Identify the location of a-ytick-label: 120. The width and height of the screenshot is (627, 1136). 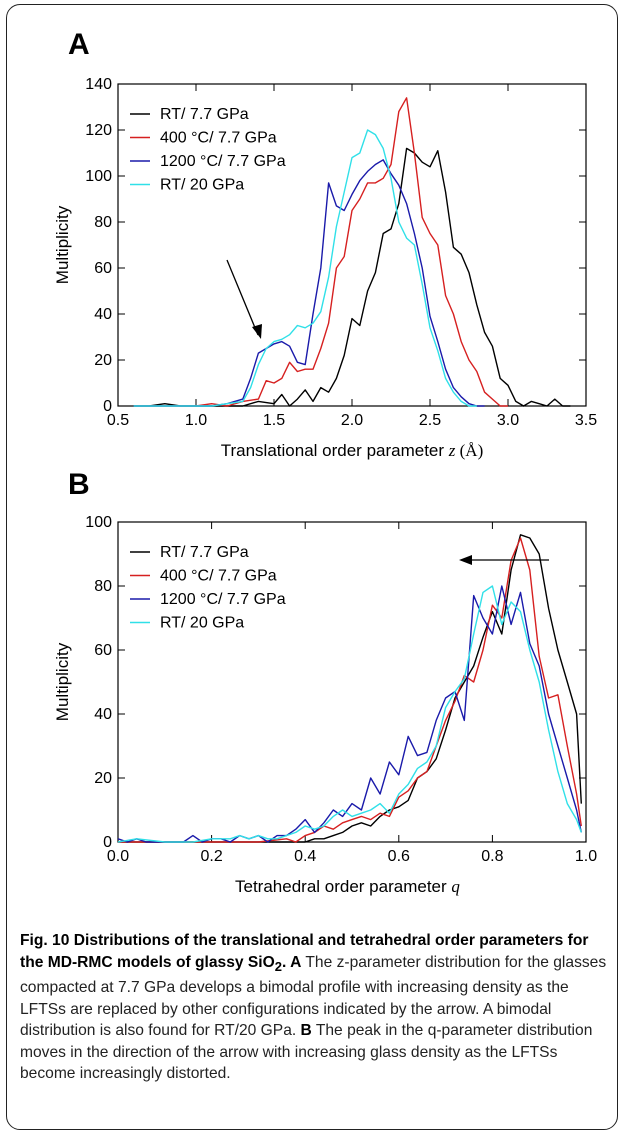
(98, 130).